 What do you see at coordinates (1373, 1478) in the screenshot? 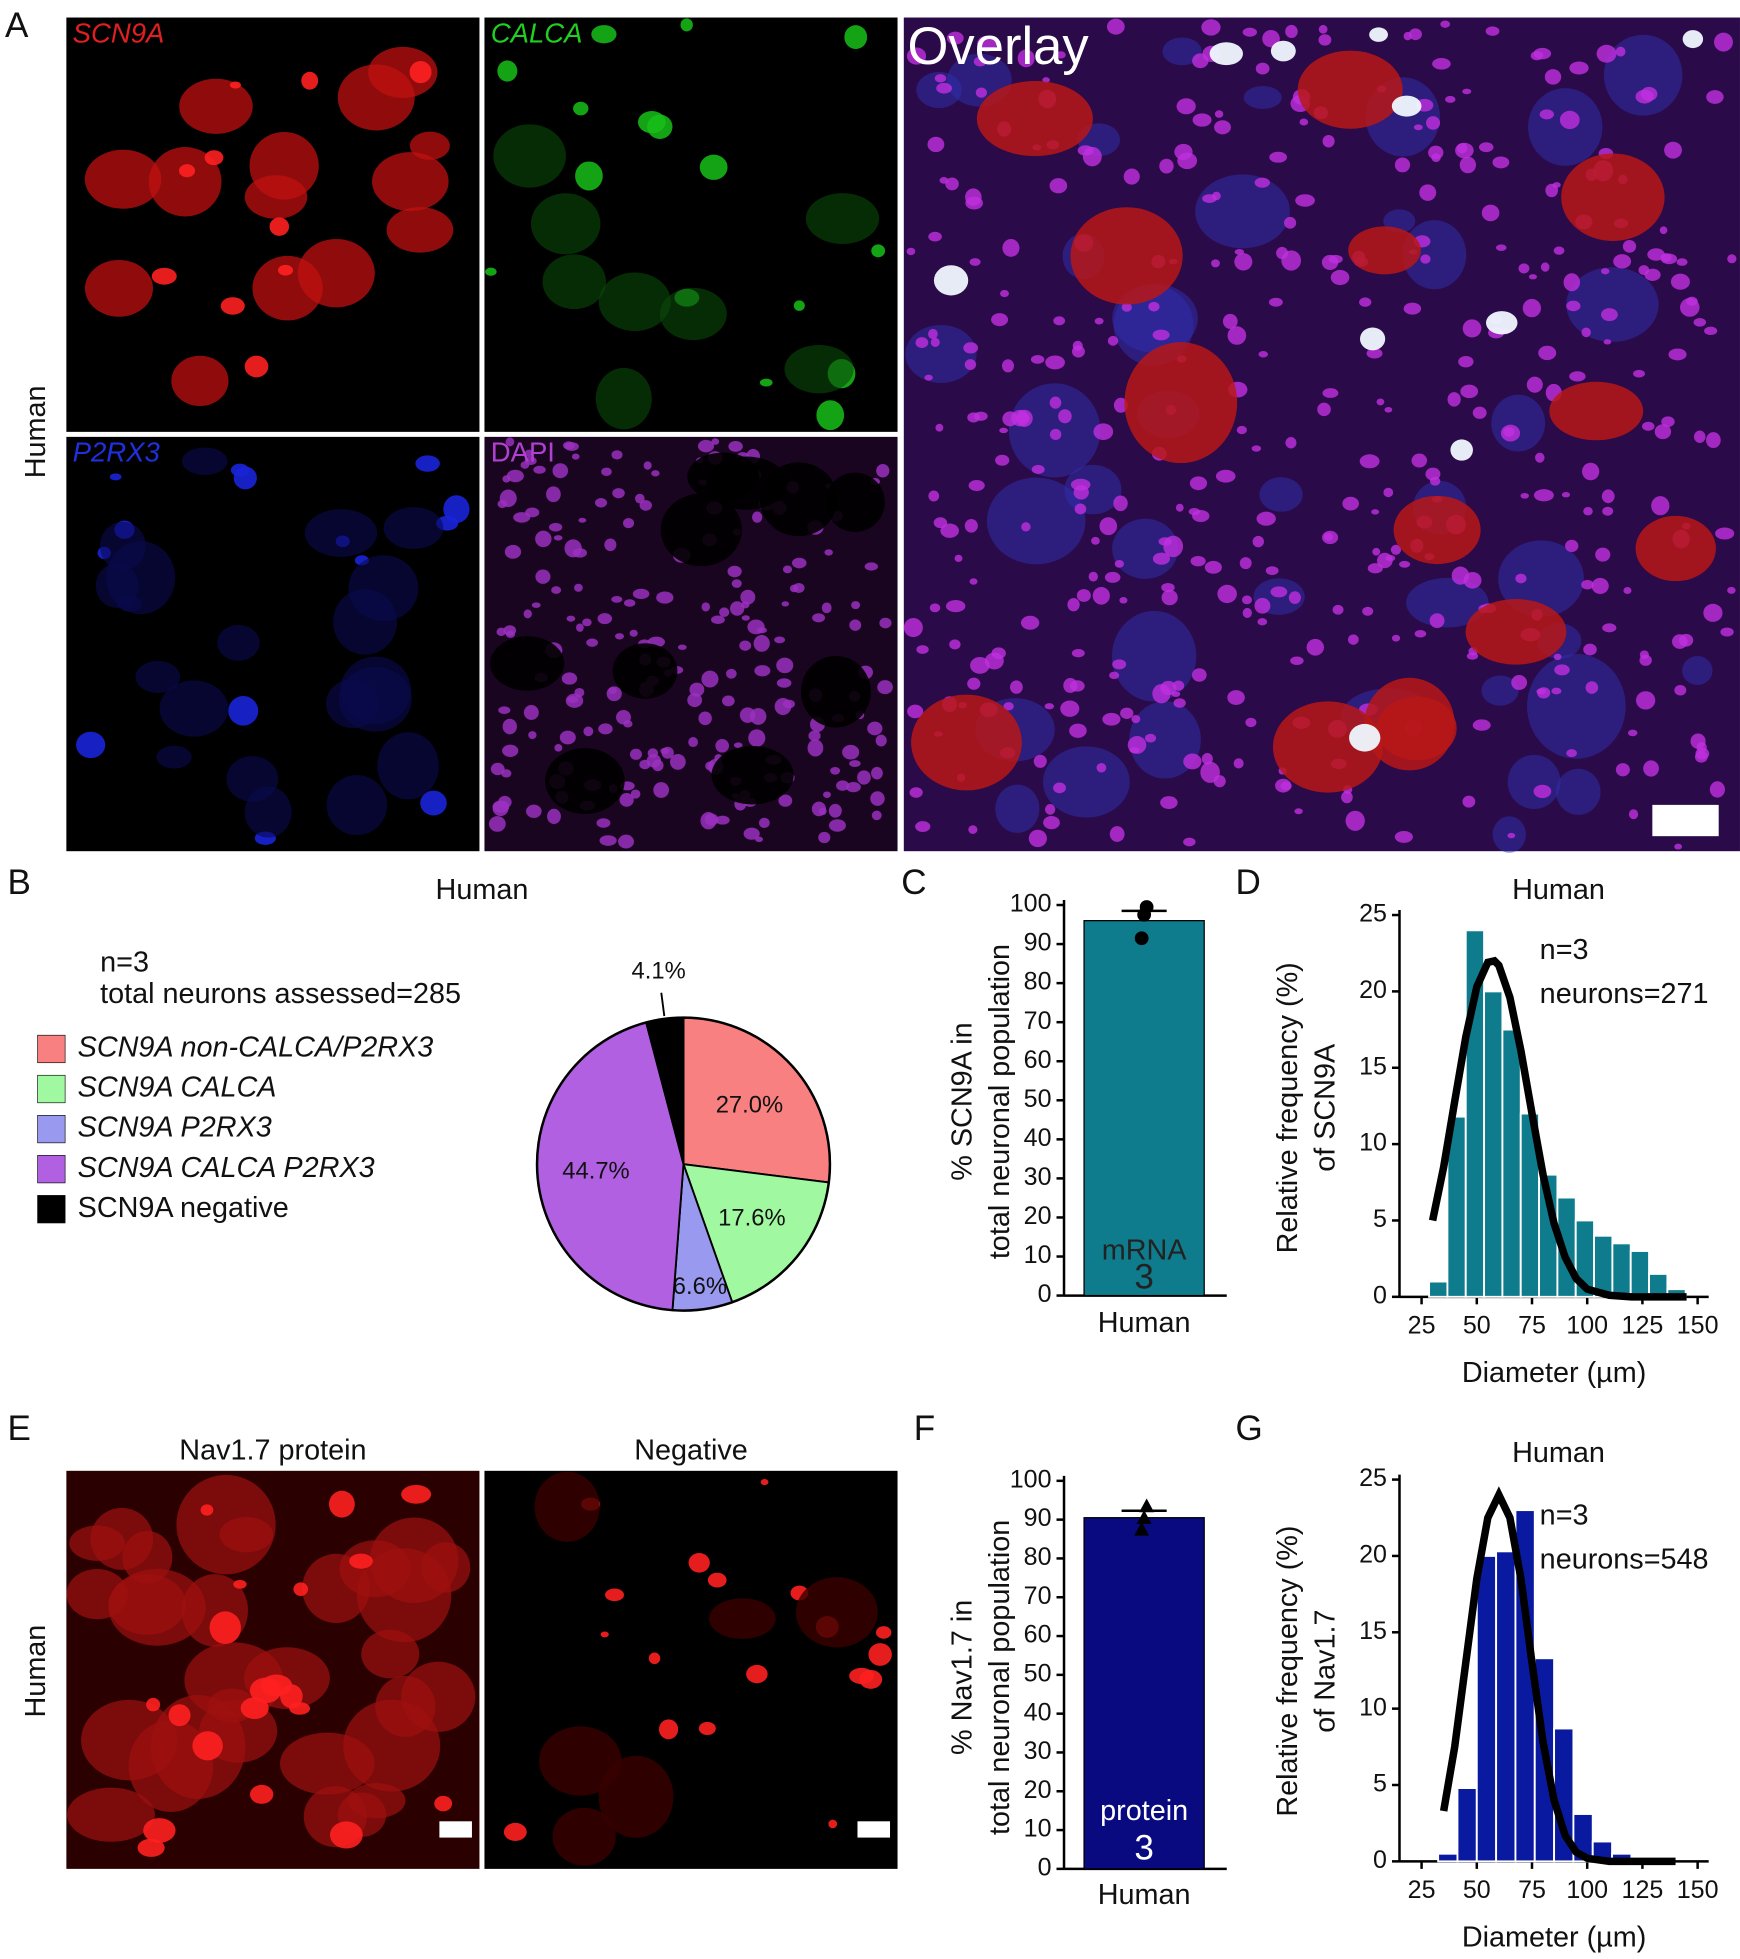
I see `y-tick-label: 25` at bounding box center [1373, 1478].